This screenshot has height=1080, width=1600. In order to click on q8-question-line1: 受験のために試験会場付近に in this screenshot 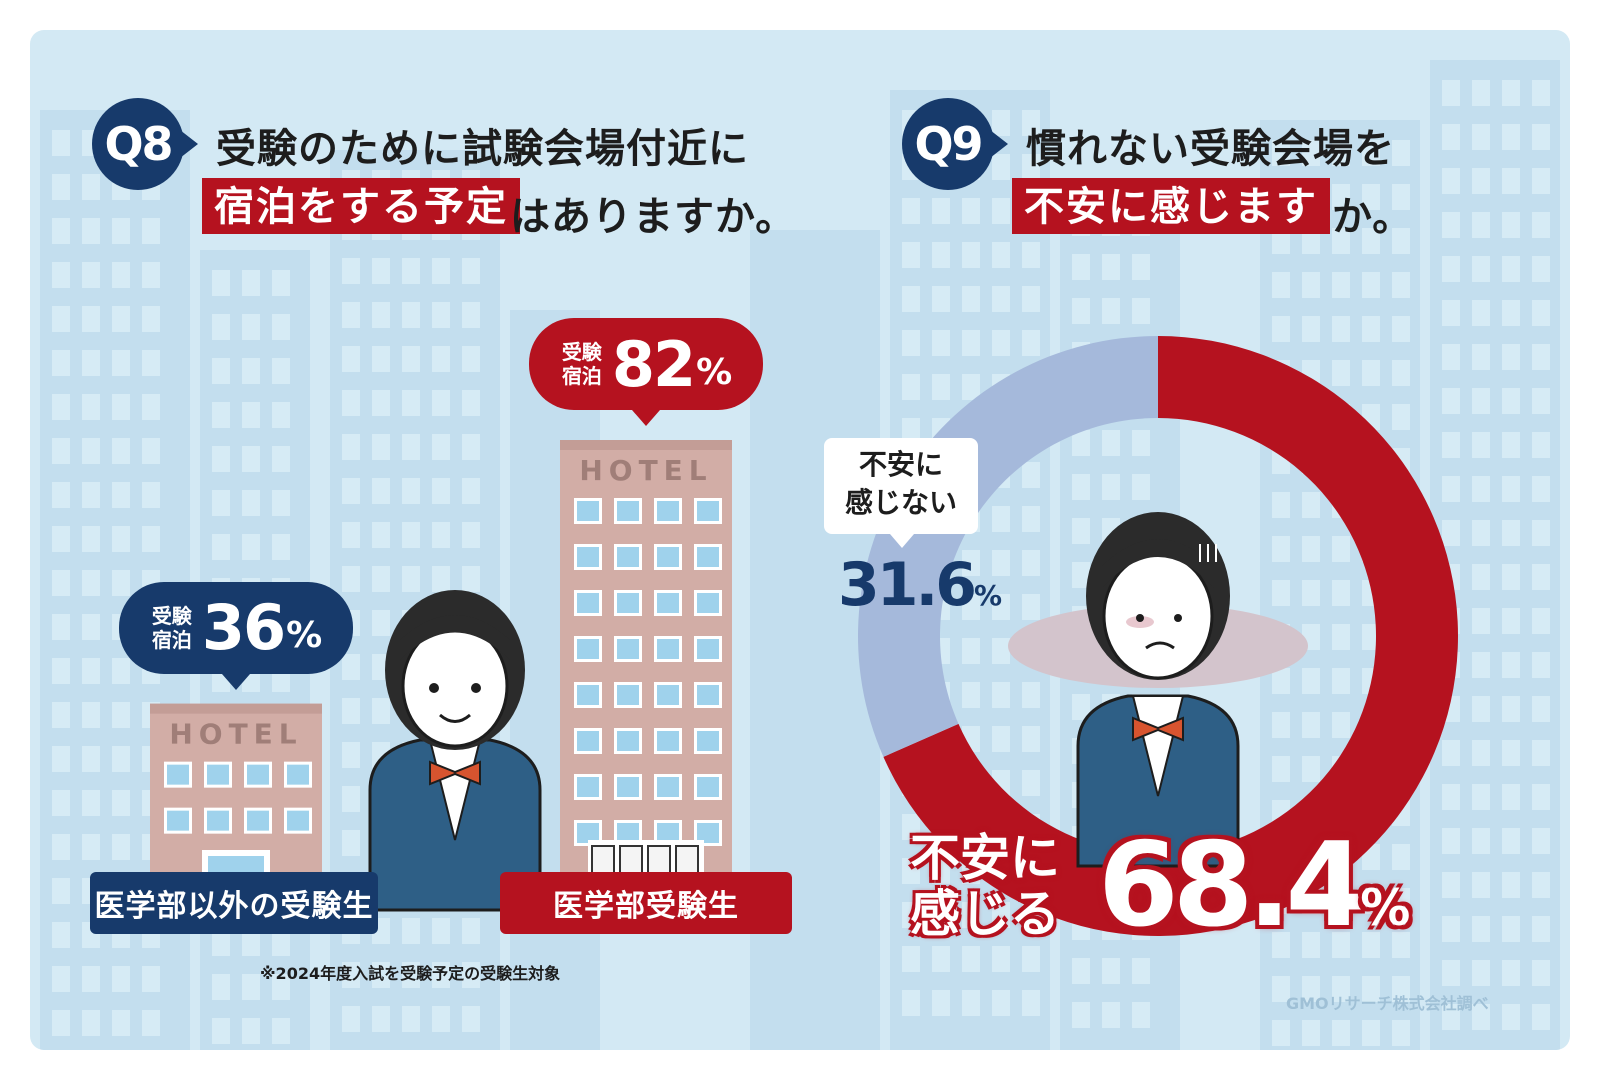, I will do `click(482, 149)`.